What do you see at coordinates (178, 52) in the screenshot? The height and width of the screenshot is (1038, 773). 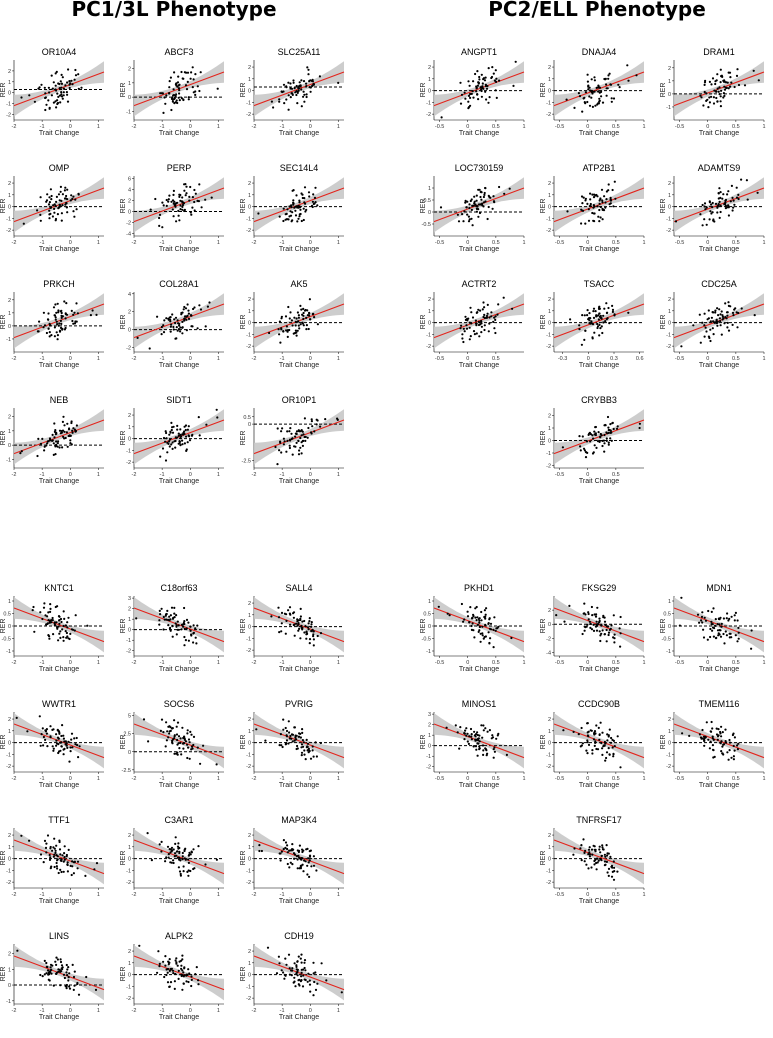 I see `panel-title: ABCF3` at bounding box center [178, 52].